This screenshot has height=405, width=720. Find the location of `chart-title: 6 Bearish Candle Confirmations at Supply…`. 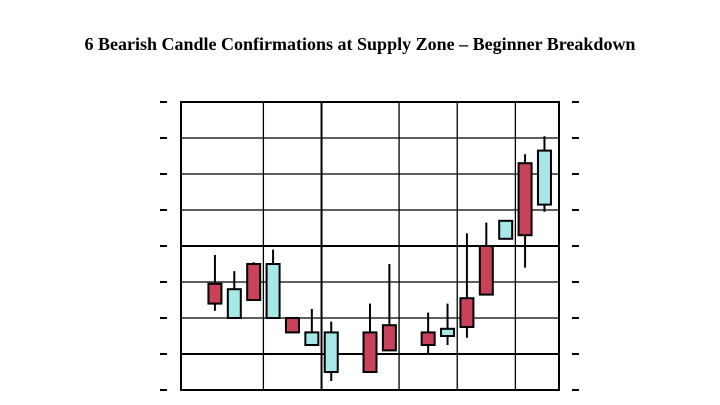

chart-title: 6 Bearish Candle Confirmations at Supply… is located at coordinates (360, 44).